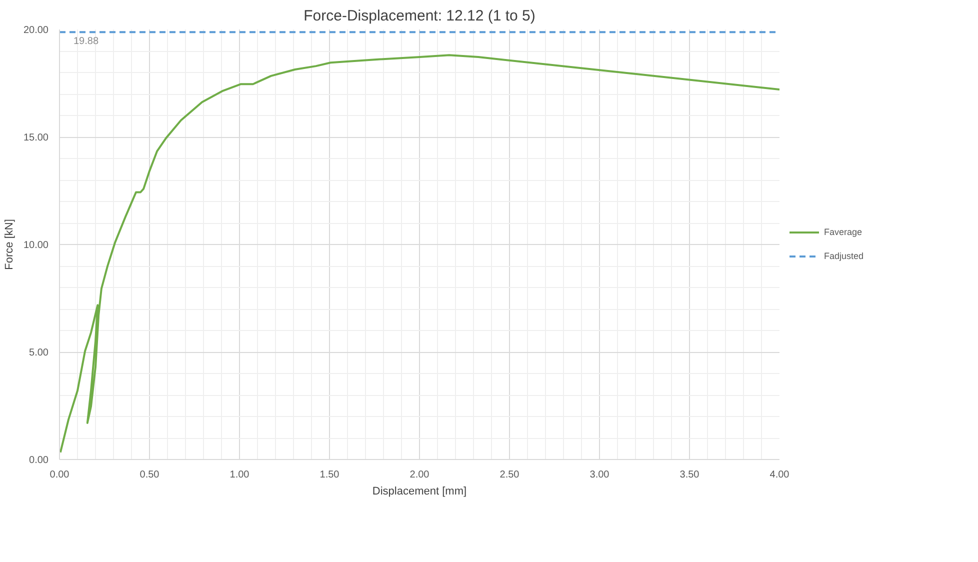 The height and width of the screenshot is (562, 978). I want to click on x-tick-label: 2.00, so click(420, 475).